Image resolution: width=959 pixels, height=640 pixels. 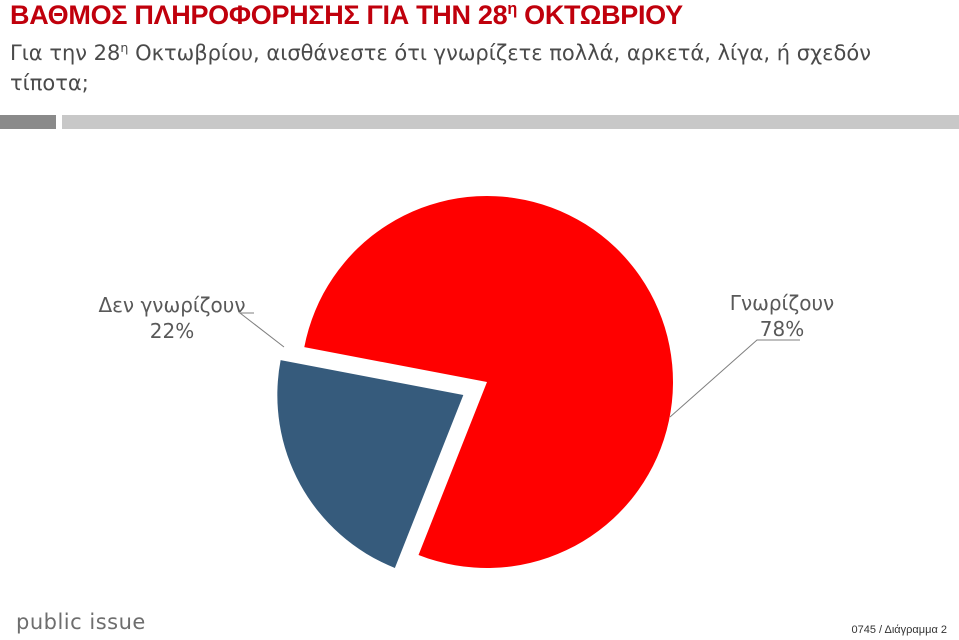 What do you see at coordinates (782, 303) in the screenshot?
I see `slice-label-name: Γνωρίζουν` at bounding box center [782, 303].